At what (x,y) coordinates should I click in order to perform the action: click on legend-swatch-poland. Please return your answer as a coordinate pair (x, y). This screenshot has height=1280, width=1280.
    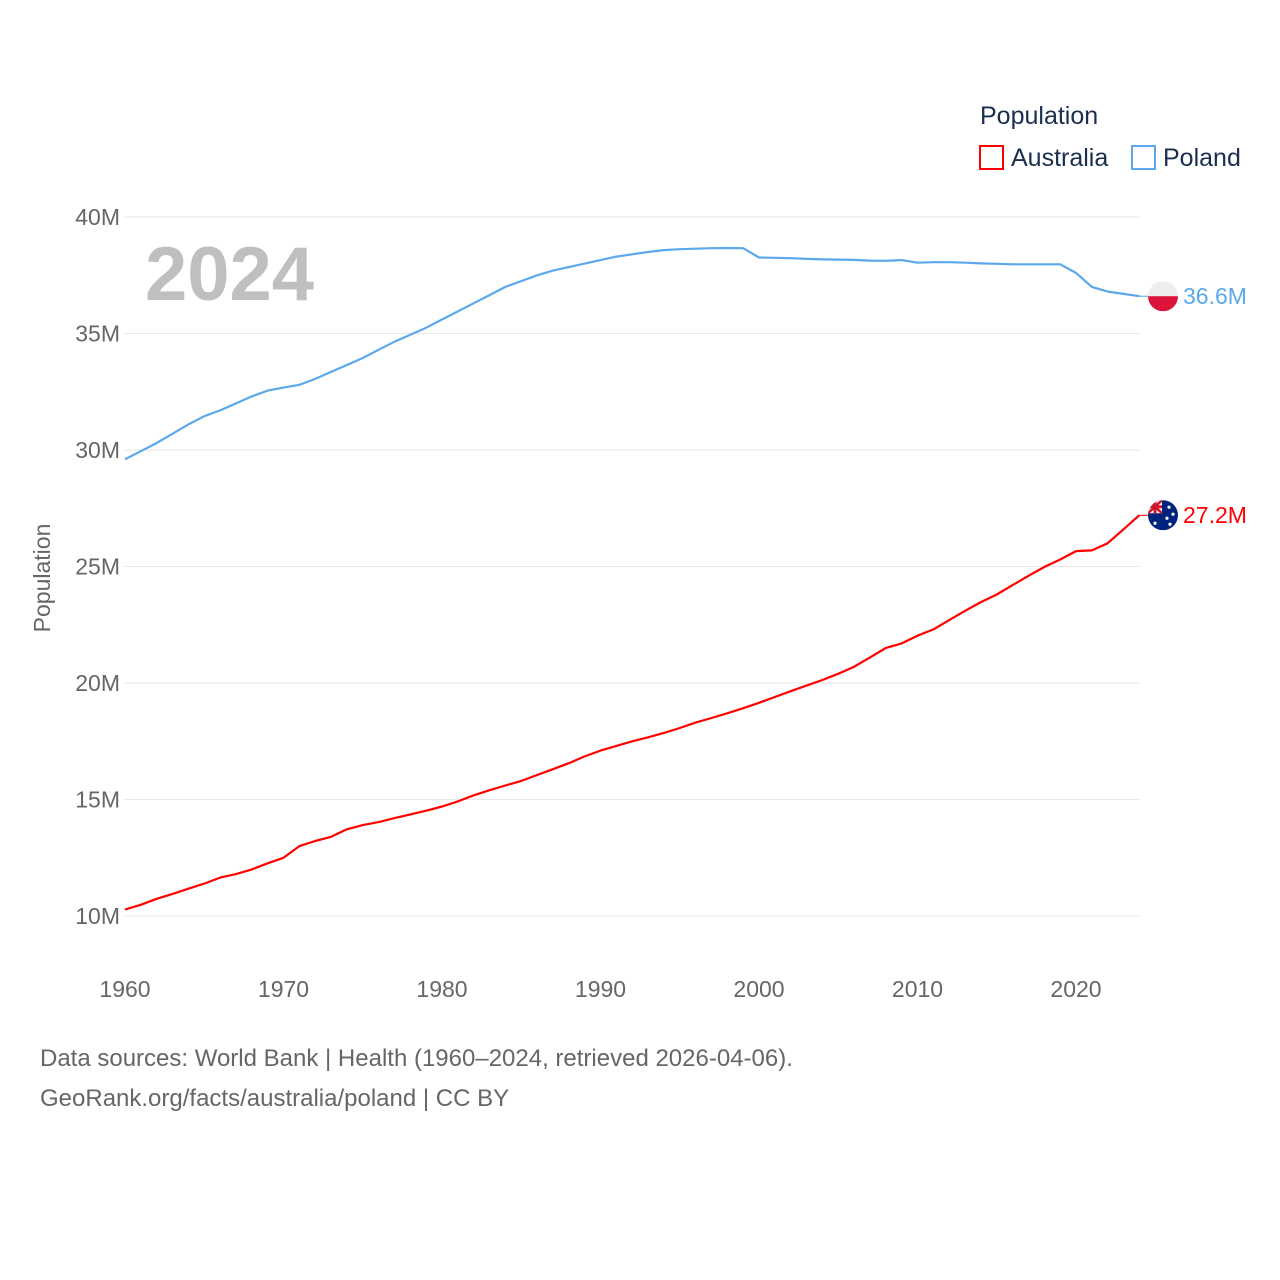
    Looking at the image, I should click on (1143, 157).